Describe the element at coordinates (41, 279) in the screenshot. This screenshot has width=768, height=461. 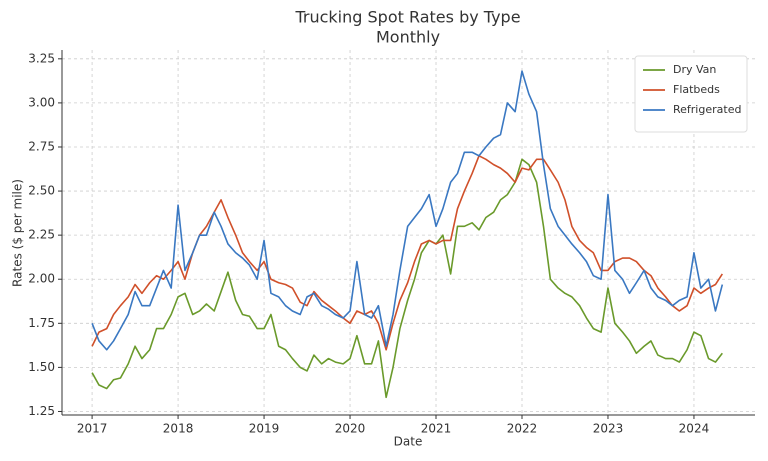
I see `y-tick-label: 2.00` at that location.